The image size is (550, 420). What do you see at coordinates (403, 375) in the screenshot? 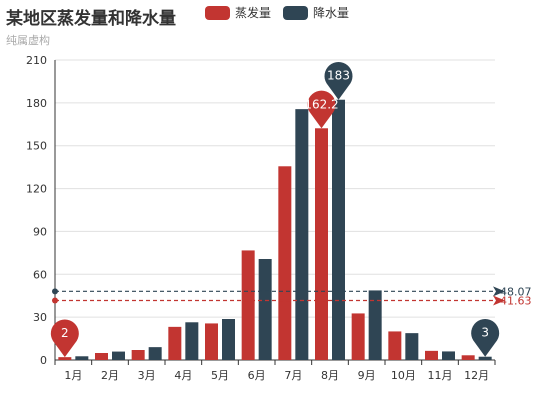
I see `x-tick-label: 10月` at bounding box center [403, 375].